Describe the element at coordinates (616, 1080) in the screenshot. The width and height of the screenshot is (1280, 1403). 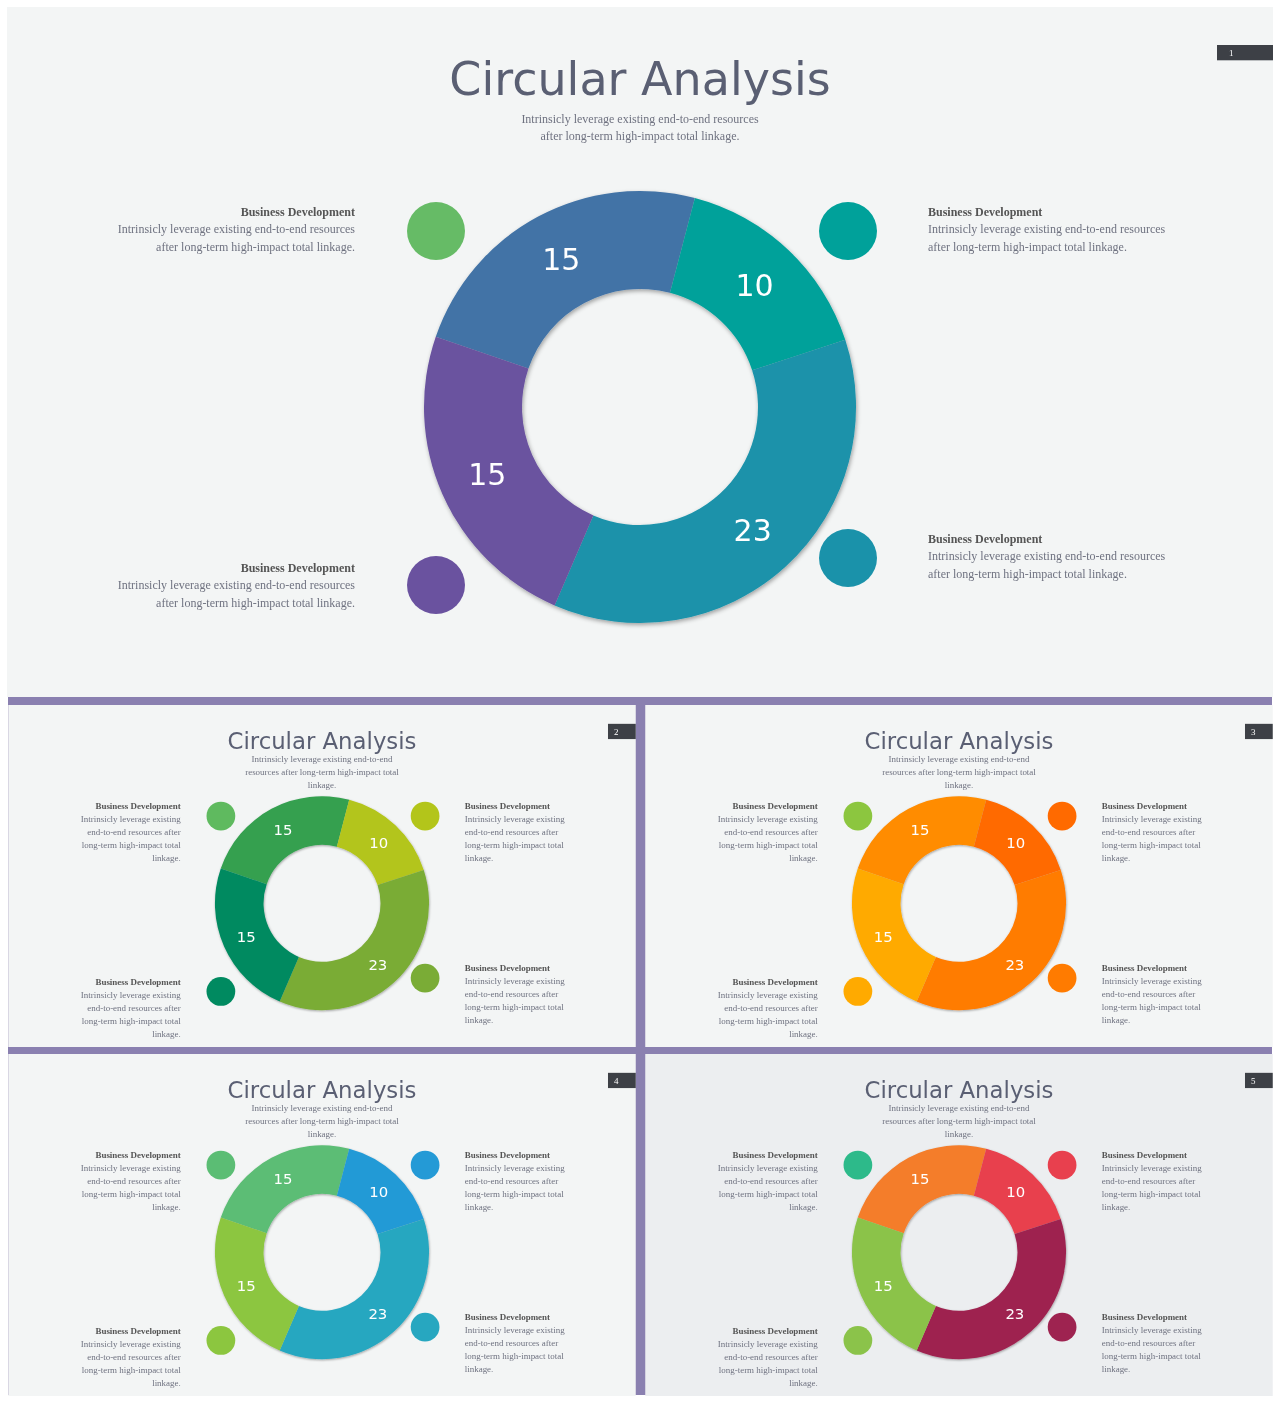
I see `text: 4` at that location.